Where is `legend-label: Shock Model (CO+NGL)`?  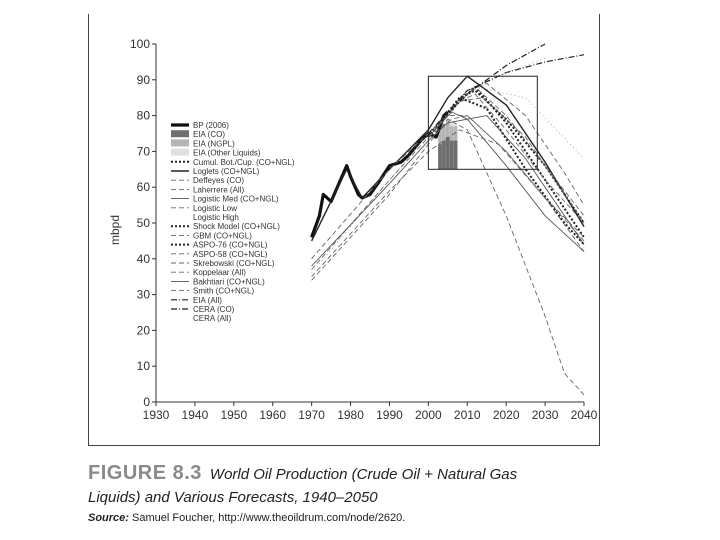 legend-label: Shock Model (CO+NGL) is located at coordinates (236, 226).